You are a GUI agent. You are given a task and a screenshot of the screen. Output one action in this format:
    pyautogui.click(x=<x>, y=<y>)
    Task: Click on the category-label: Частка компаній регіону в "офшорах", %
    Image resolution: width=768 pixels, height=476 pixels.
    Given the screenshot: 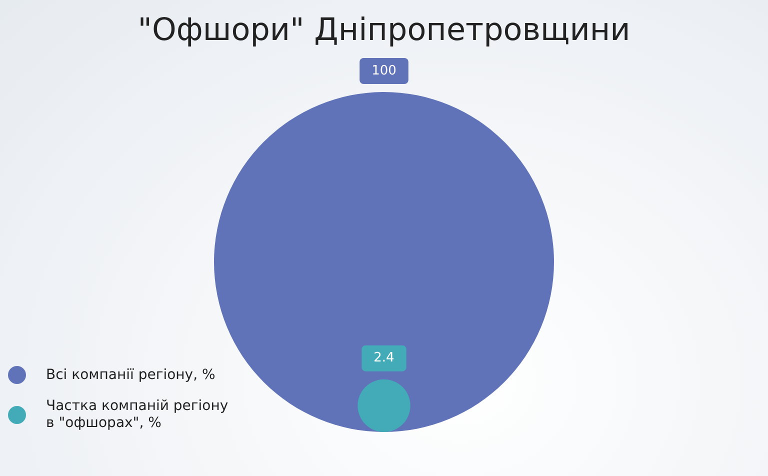 What is the action you would take?
    pyautogui.click(x=138, y=415)
    